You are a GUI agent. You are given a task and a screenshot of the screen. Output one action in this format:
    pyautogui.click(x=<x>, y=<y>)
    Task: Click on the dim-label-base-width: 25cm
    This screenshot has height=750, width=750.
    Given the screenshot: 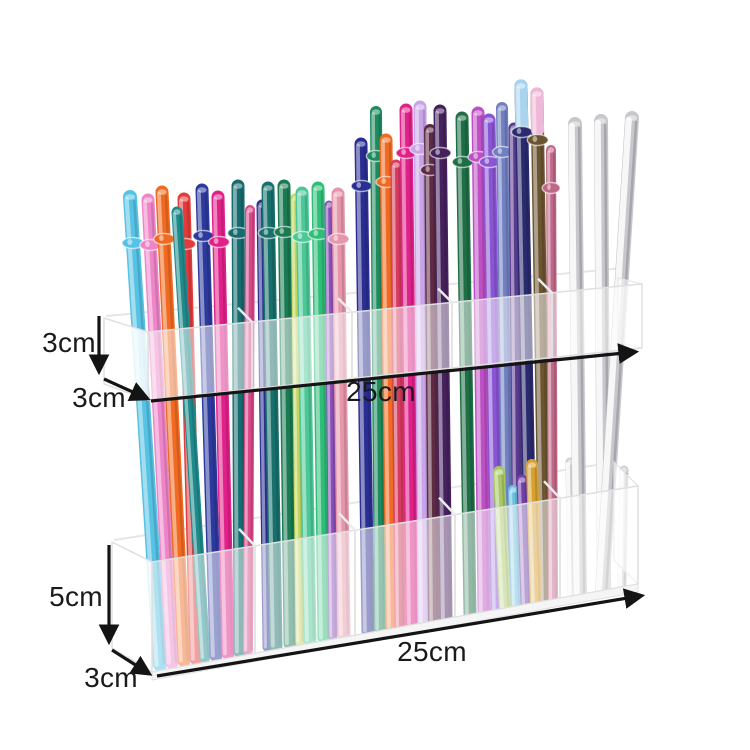 What is the action you would take?
    pyautogui.click(x=432, y=651)
    